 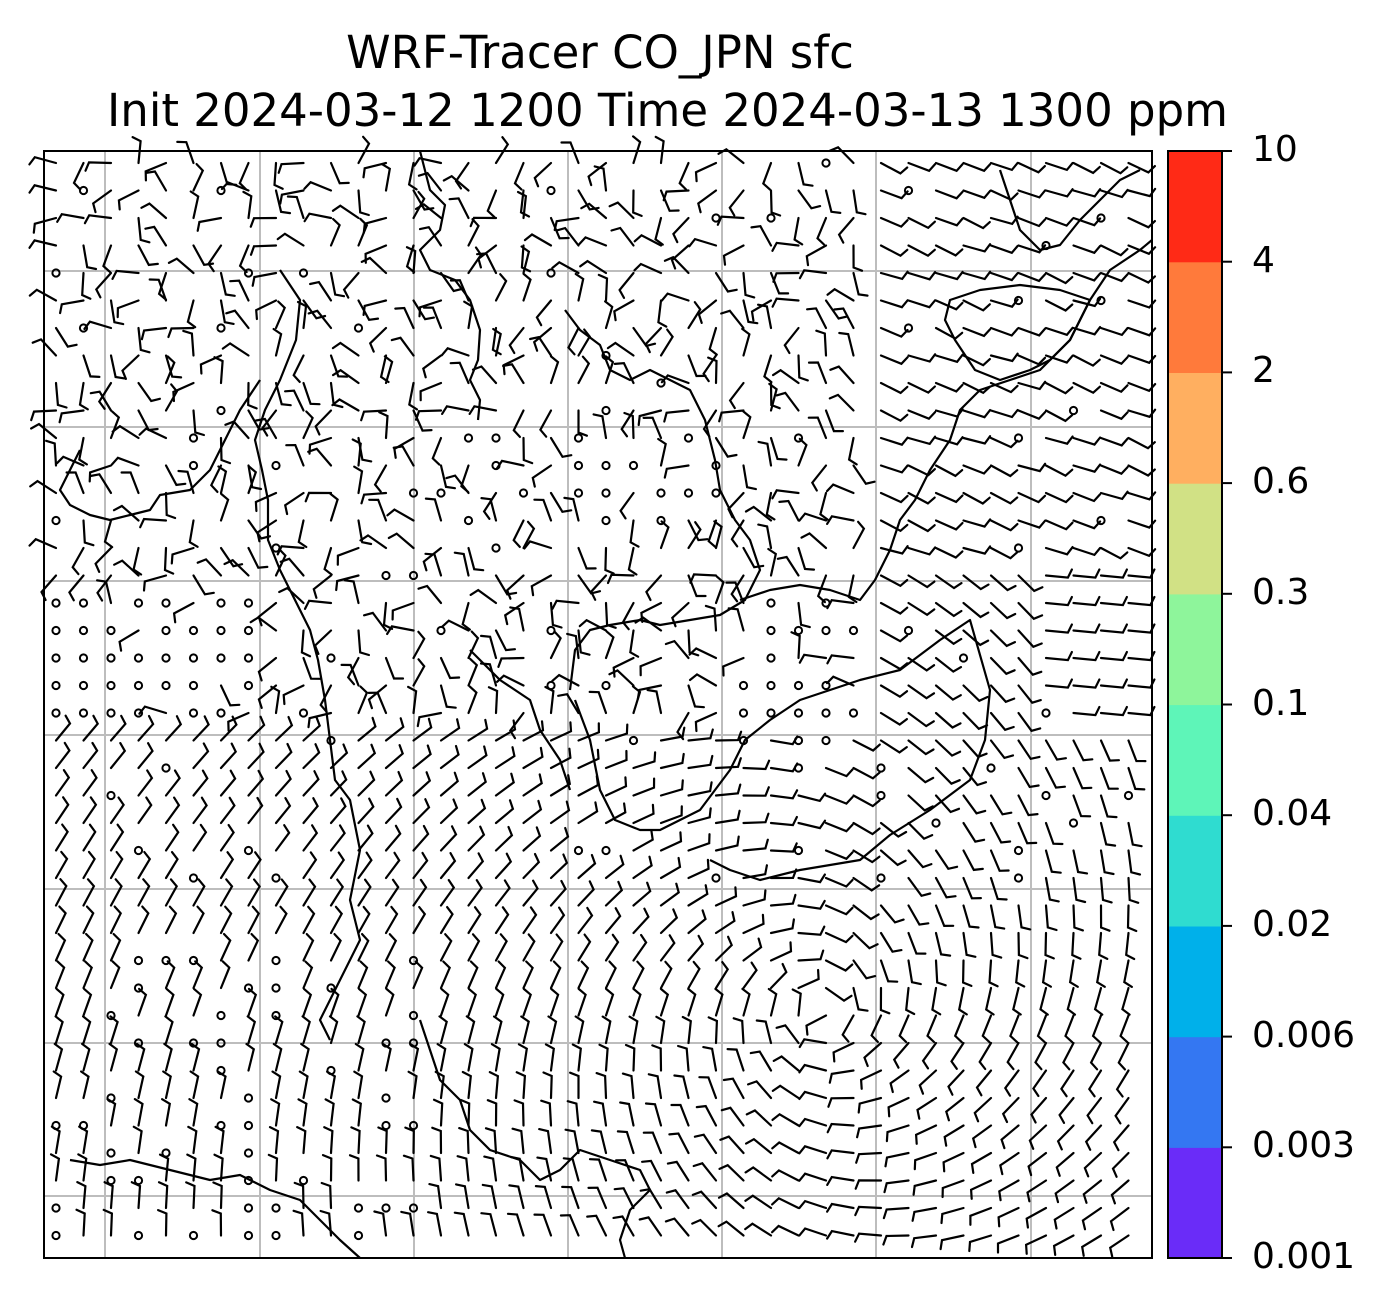 What do you see at coordinates (307, 655) in the screenshot?
I see `coastline-china-east` at bounding box center [307, 655].